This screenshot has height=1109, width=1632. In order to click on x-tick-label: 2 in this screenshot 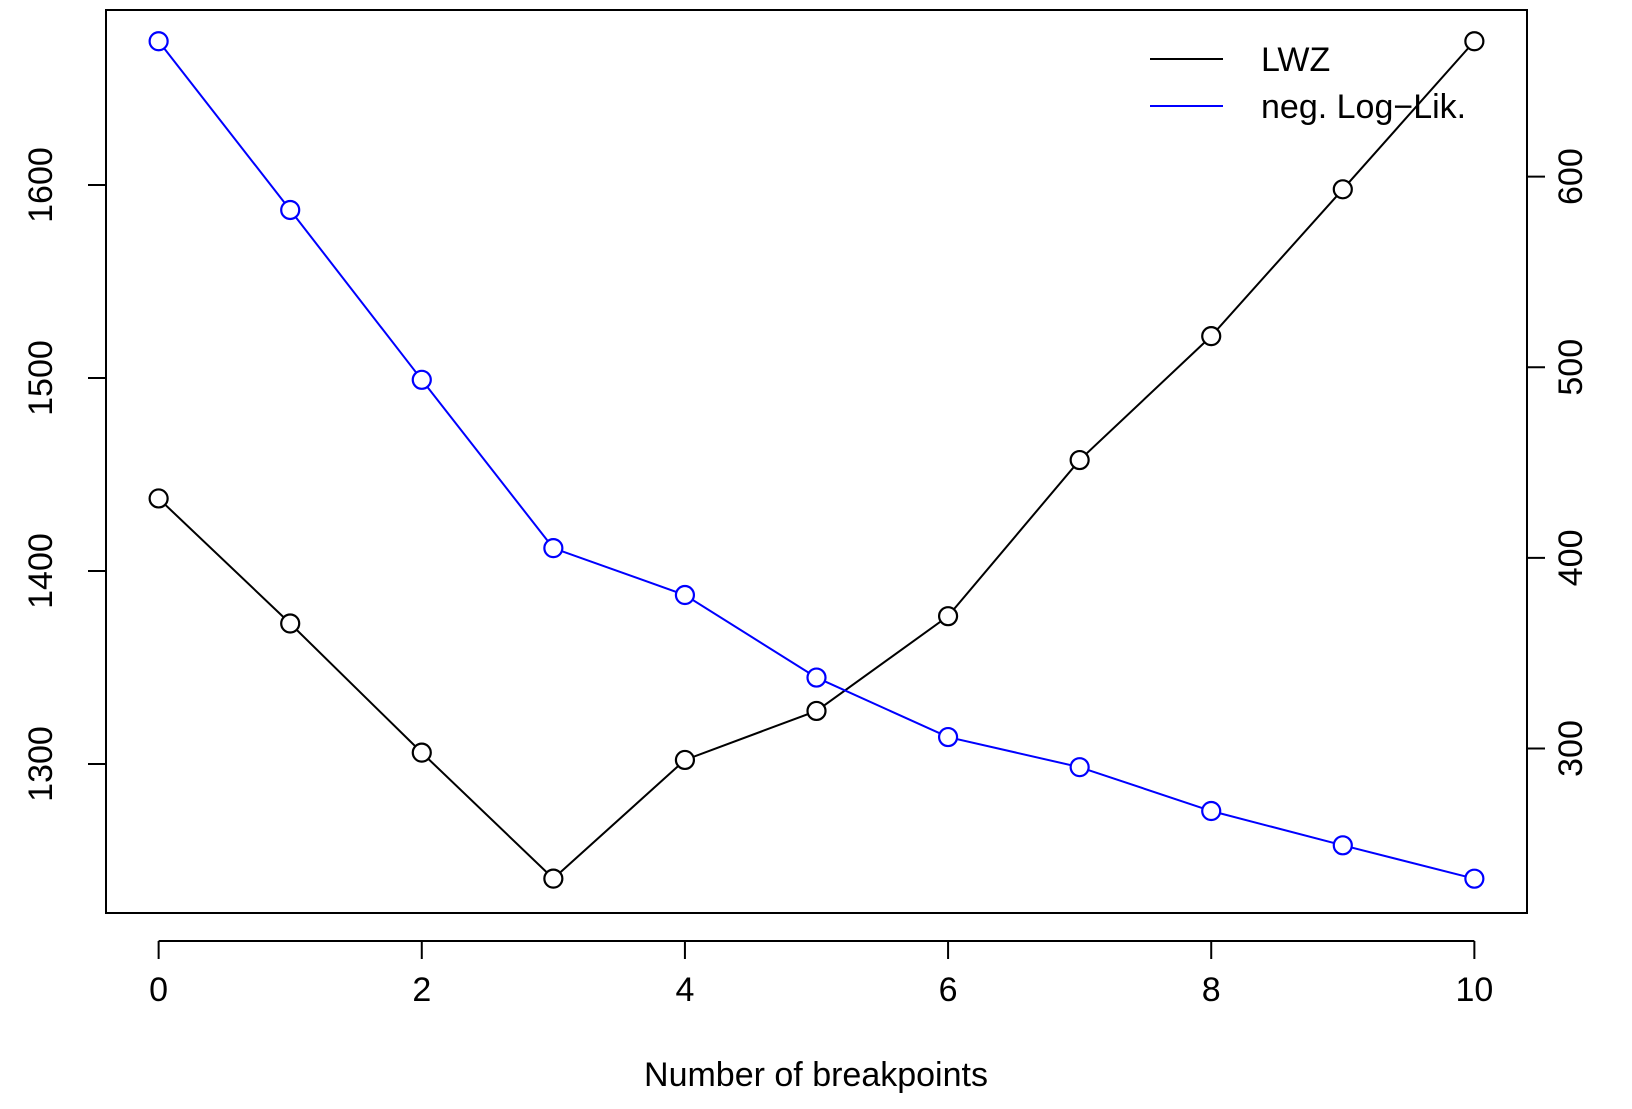, I will do `click(421, 990)`.